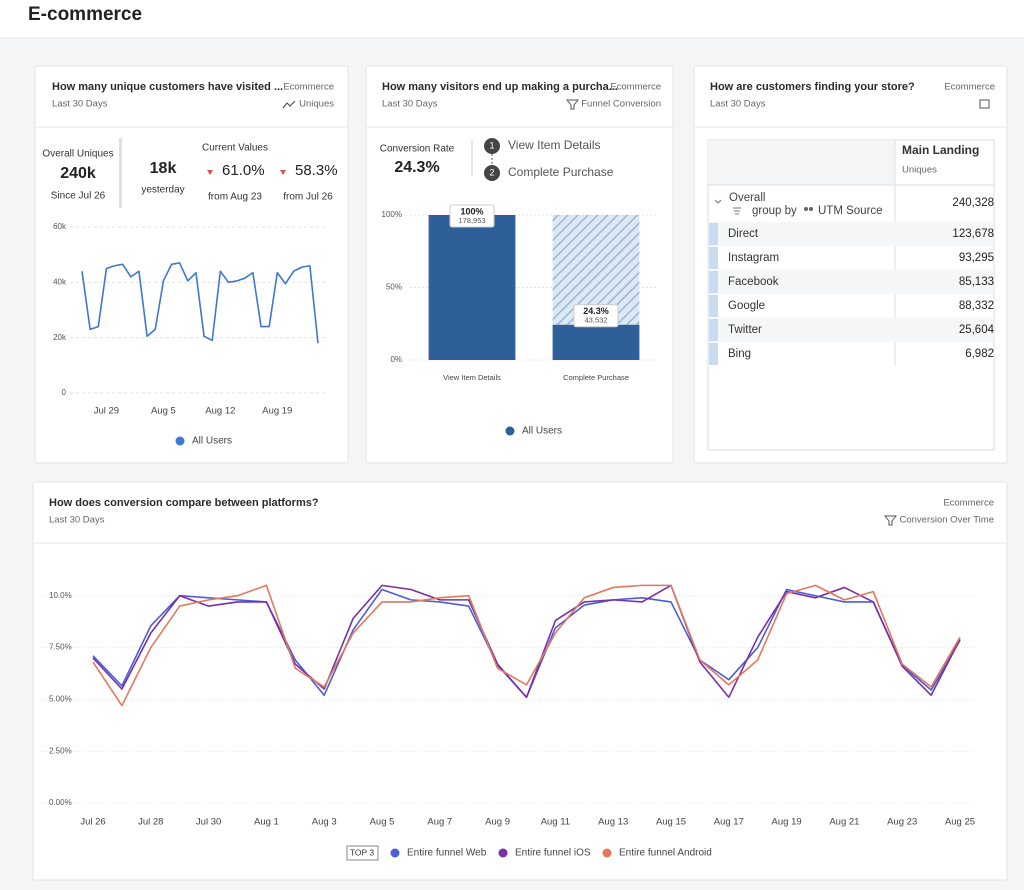 The width and height of the screenshot is (1024, 890). Describe the element at coordinates (417, 149) in the screenshot. I see `stat-label: Conversion Rate` at that location.